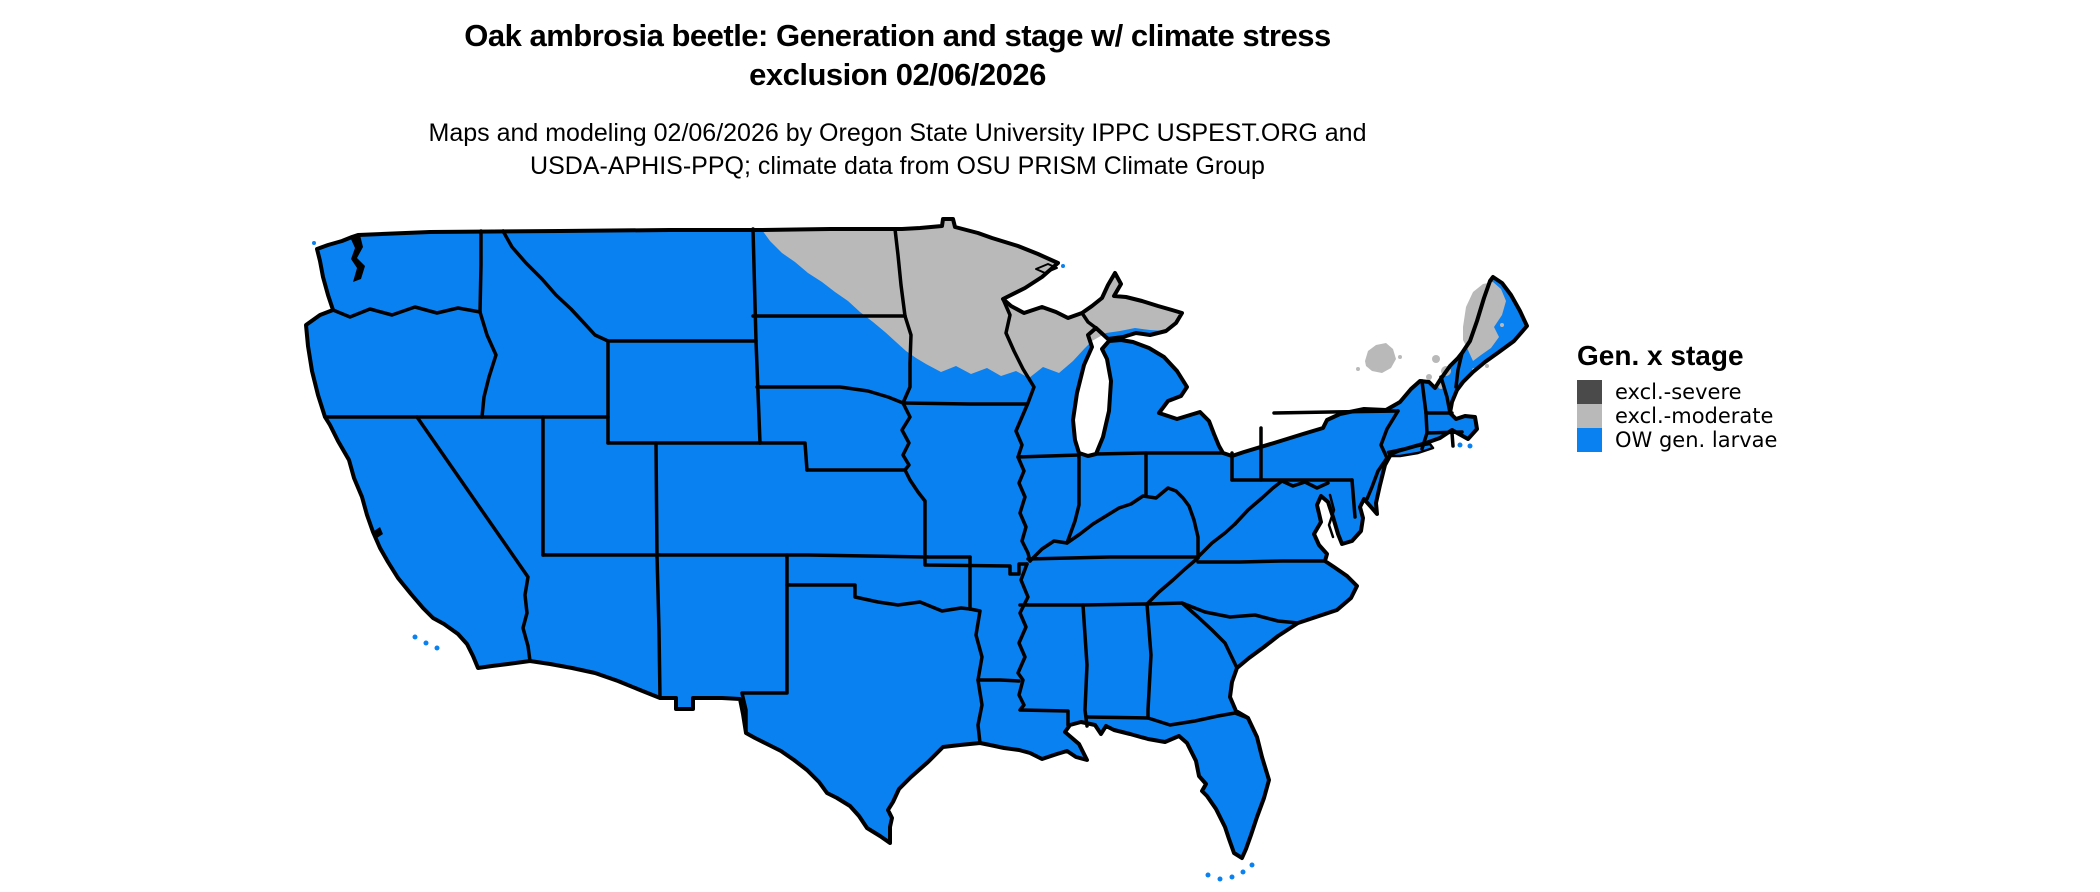  Describe the element at coordinates (1589, 416) in the screenshot. I see `excl-moderate-swatch` at that location.